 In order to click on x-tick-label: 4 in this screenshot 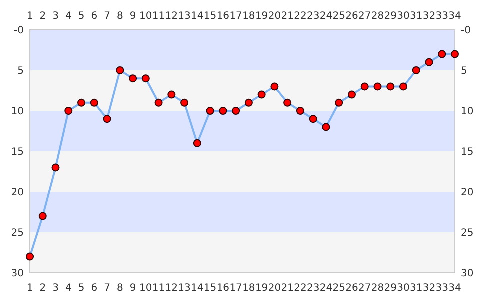, I will do `click(68, 288)`.